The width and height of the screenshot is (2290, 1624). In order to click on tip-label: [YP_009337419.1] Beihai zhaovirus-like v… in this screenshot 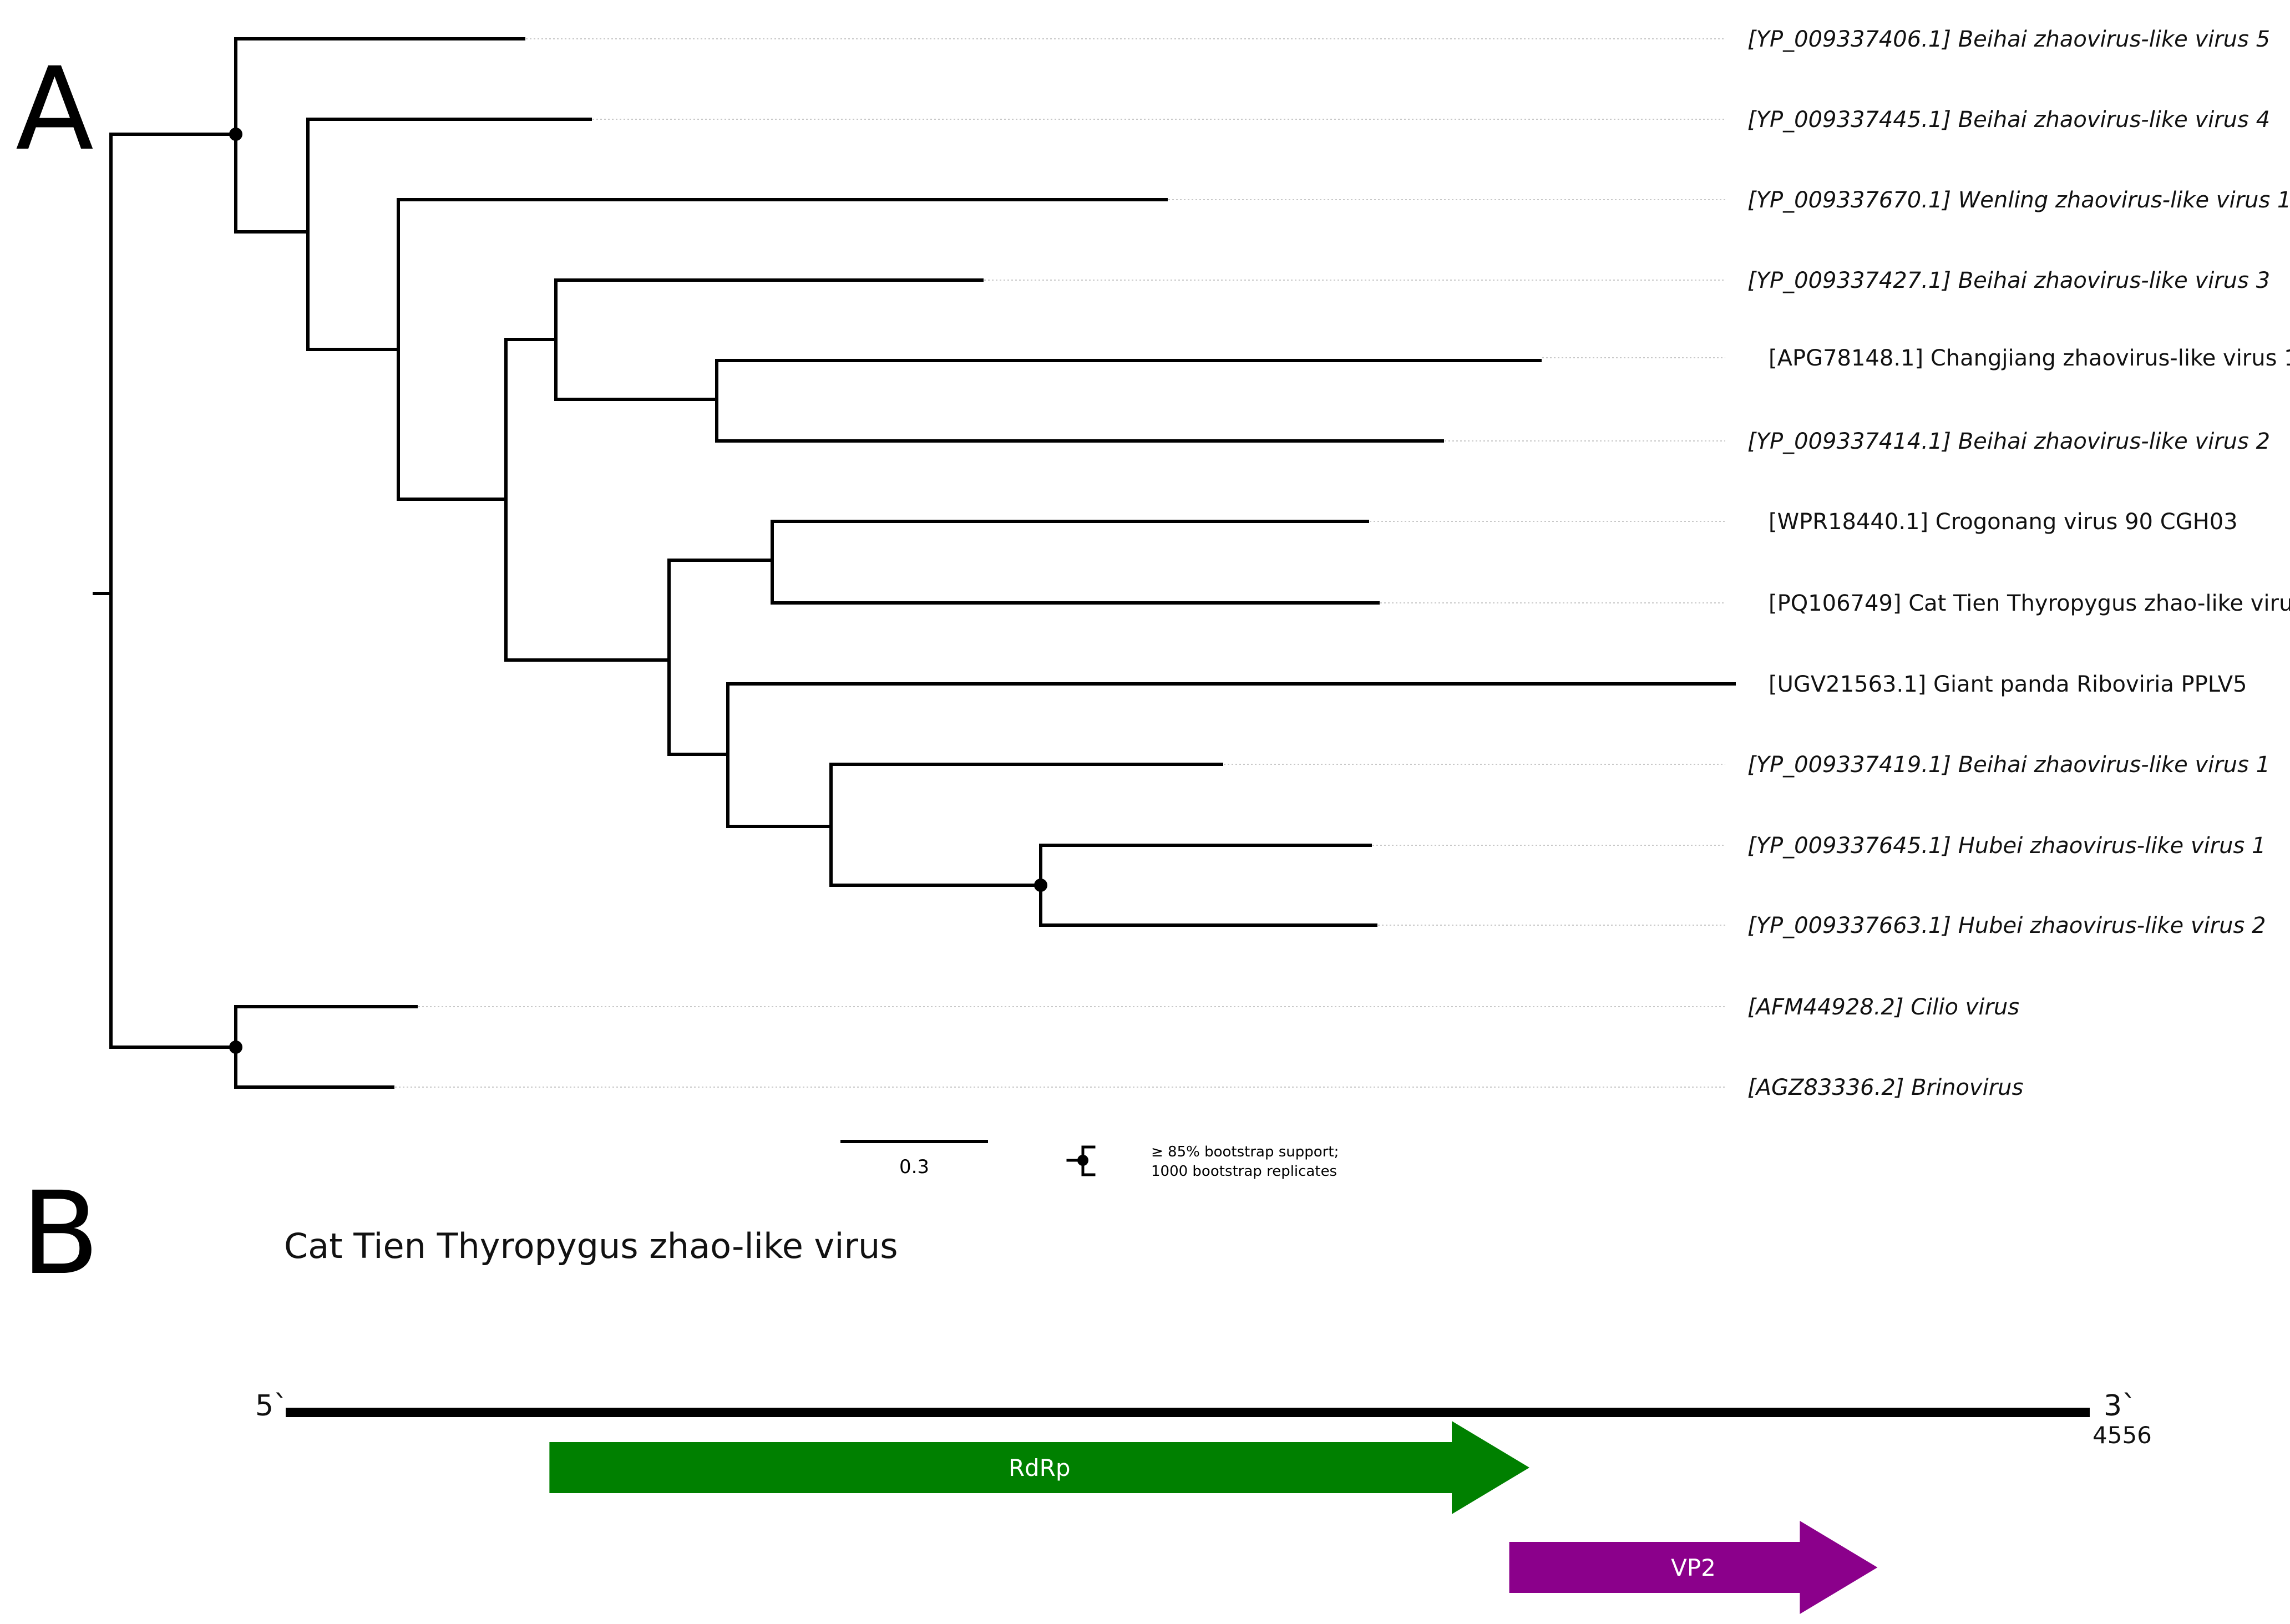, I will do `click(2008, 765)`.